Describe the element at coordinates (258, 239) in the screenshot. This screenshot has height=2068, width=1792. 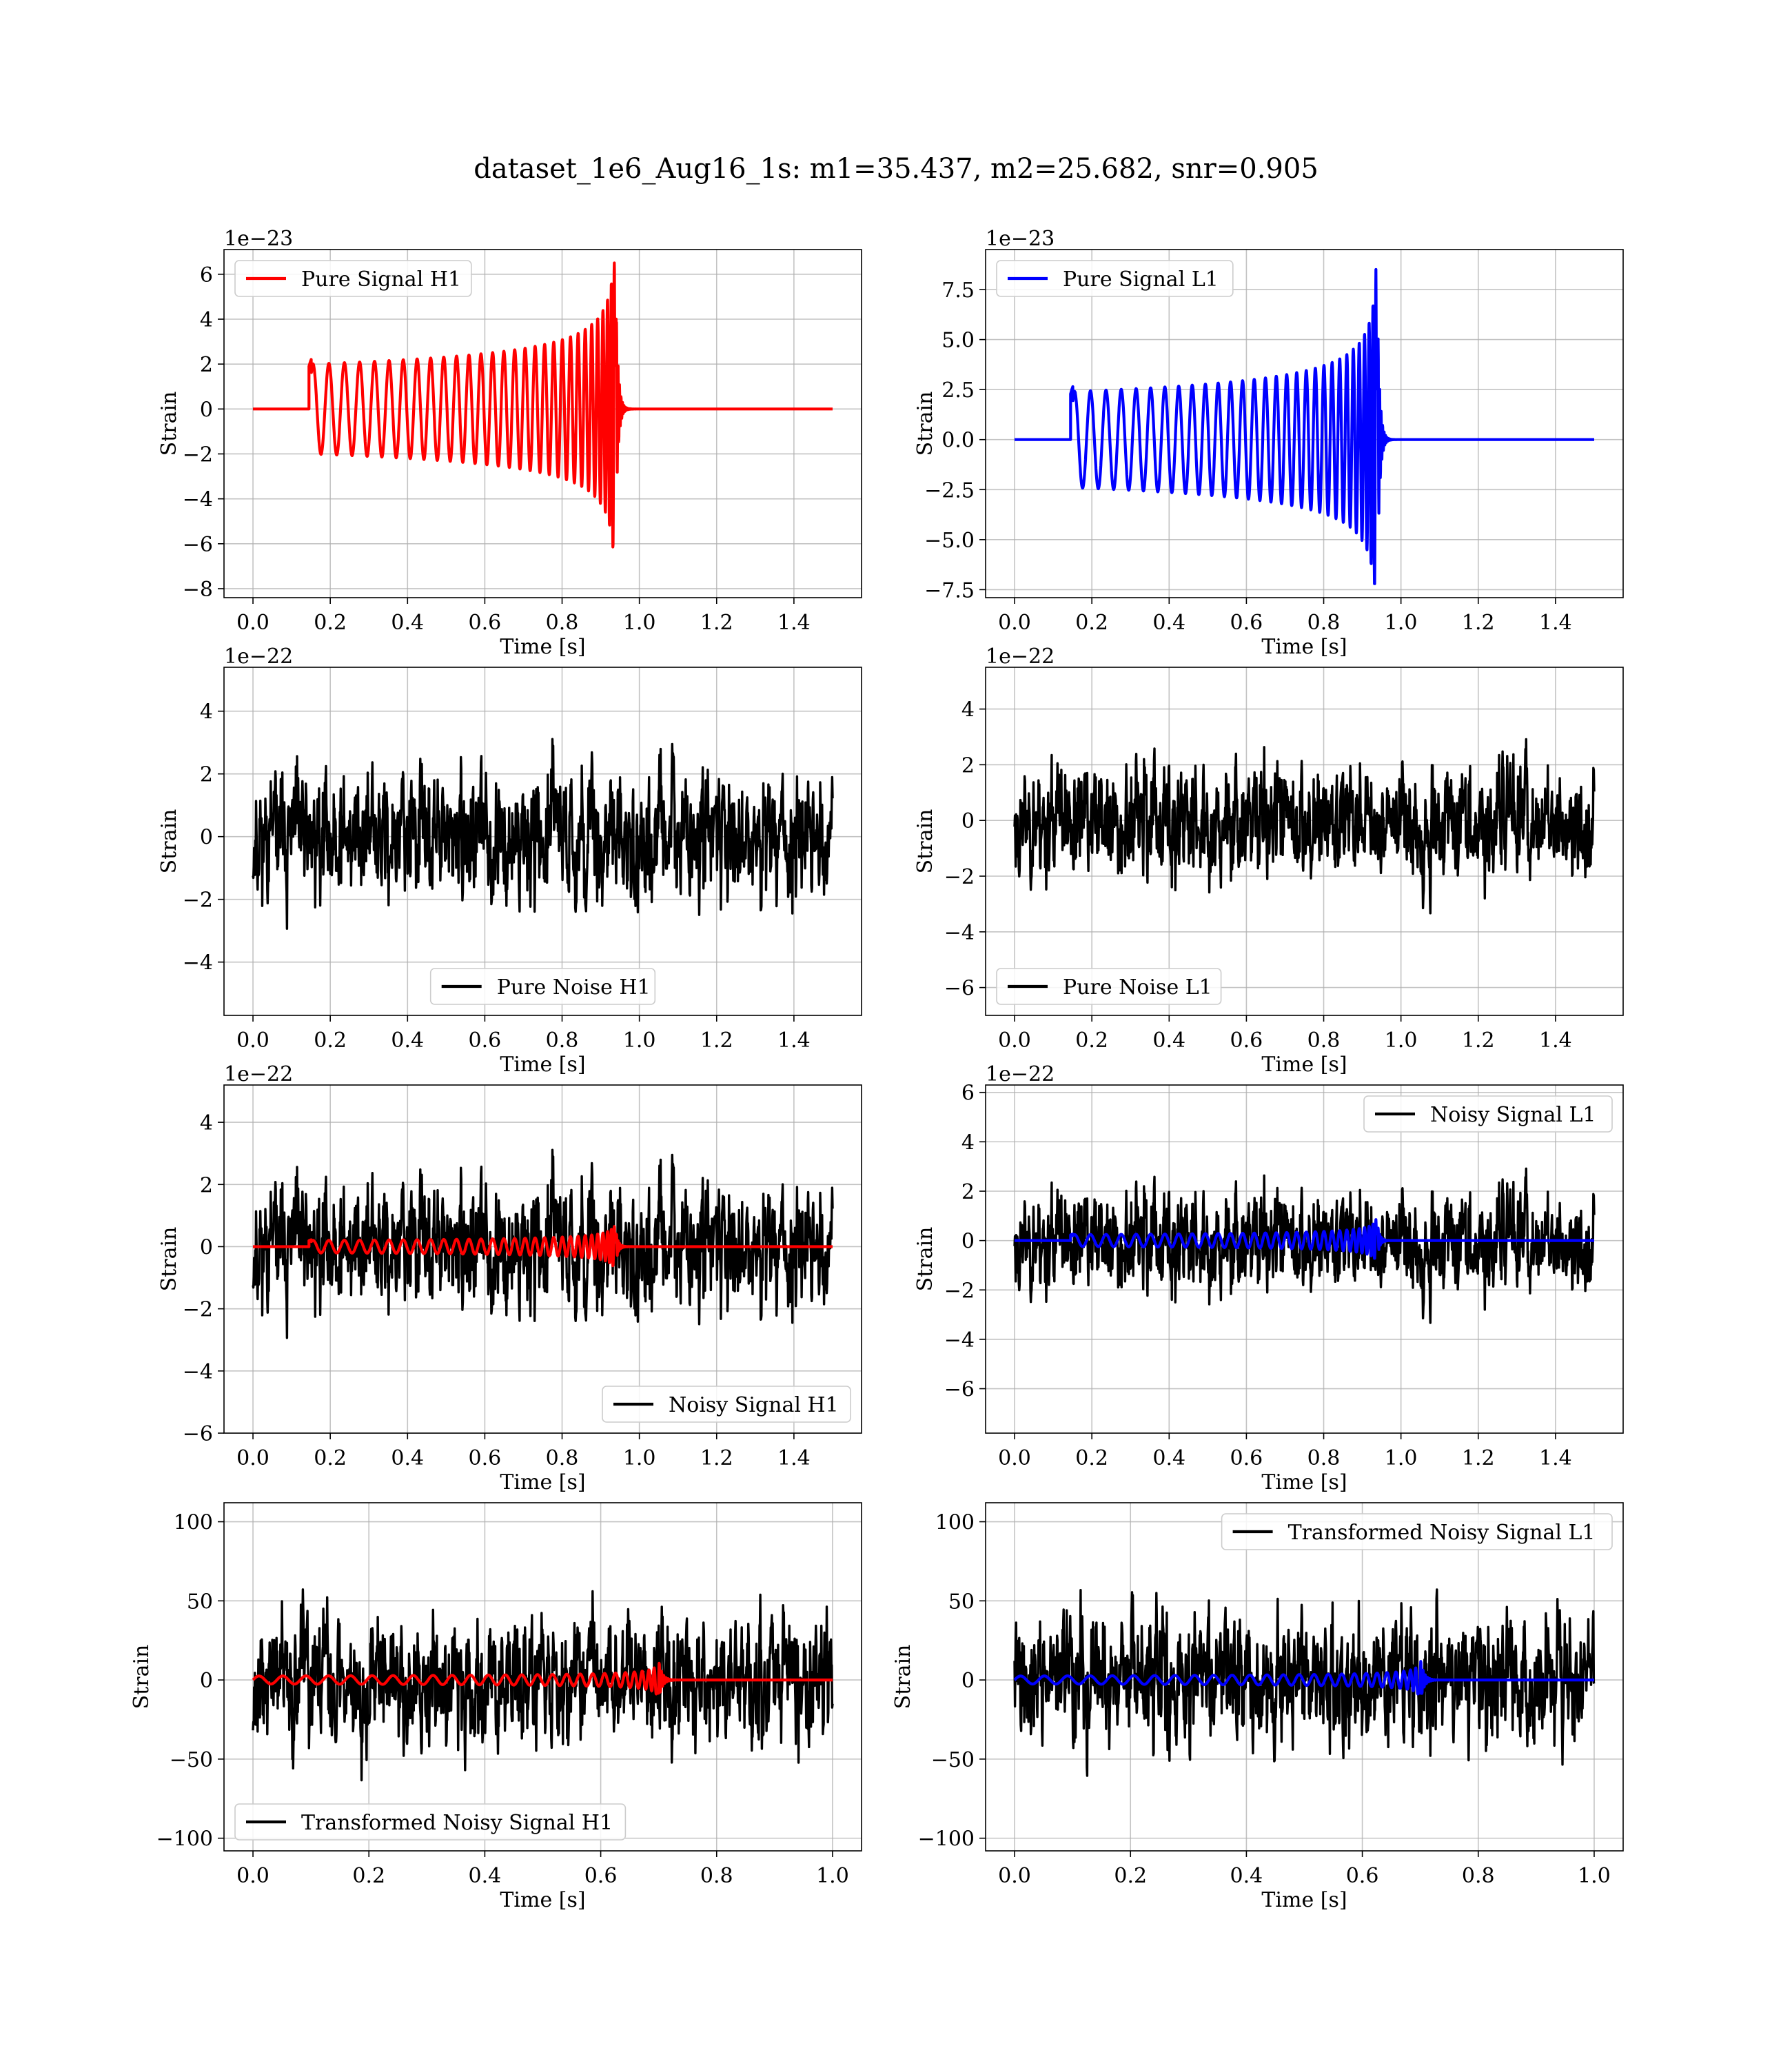
I see `y-offset-text: 1e−23` at that location.